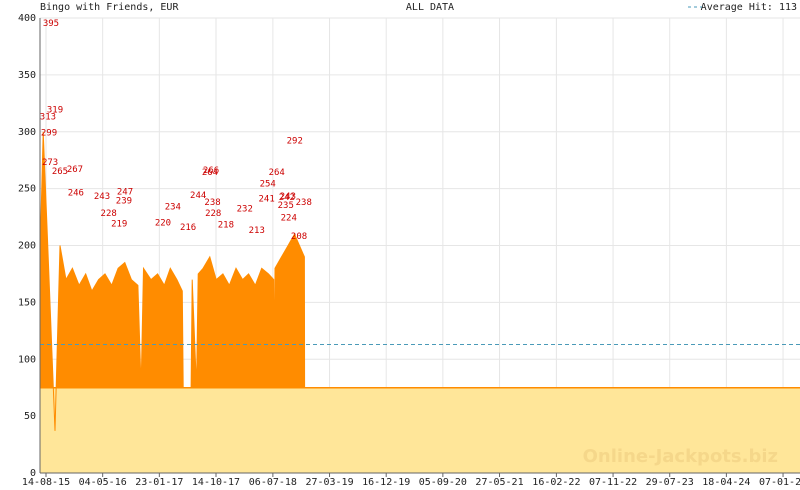  I want to click on y-tick-label: 350, so click(27, 75).